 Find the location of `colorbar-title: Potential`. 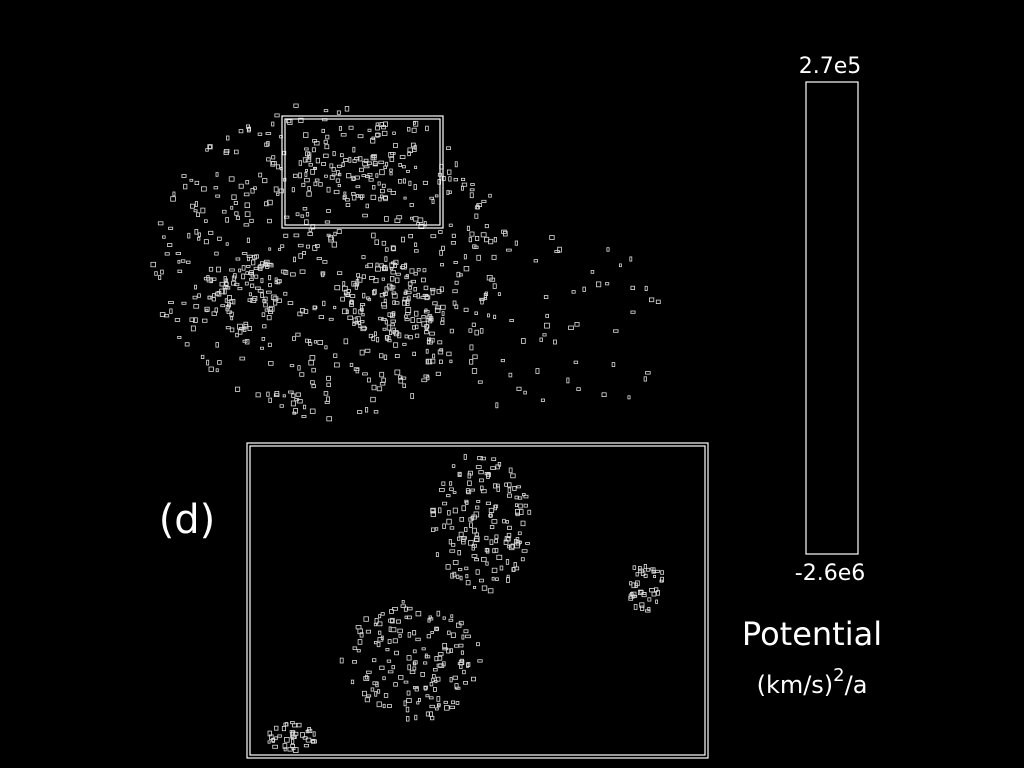

colorbar-title: Potential is located at coordinates (812, 634).